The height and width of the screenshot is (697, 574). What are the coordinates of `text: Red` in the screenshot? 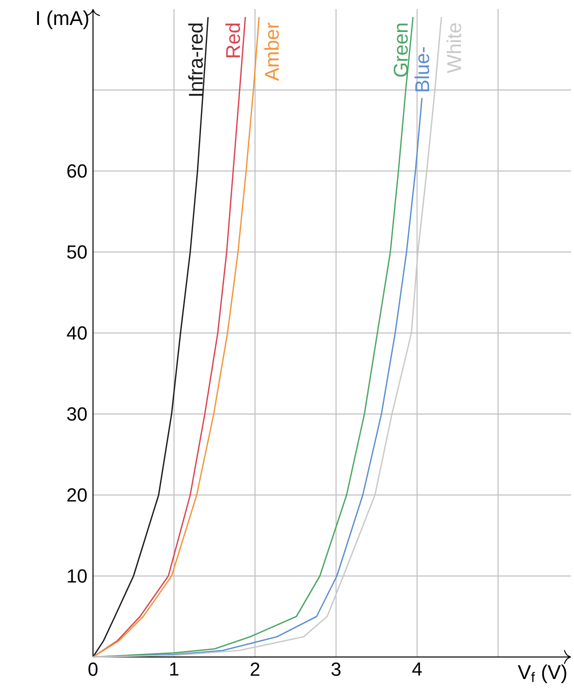 It's located at (232, 41).